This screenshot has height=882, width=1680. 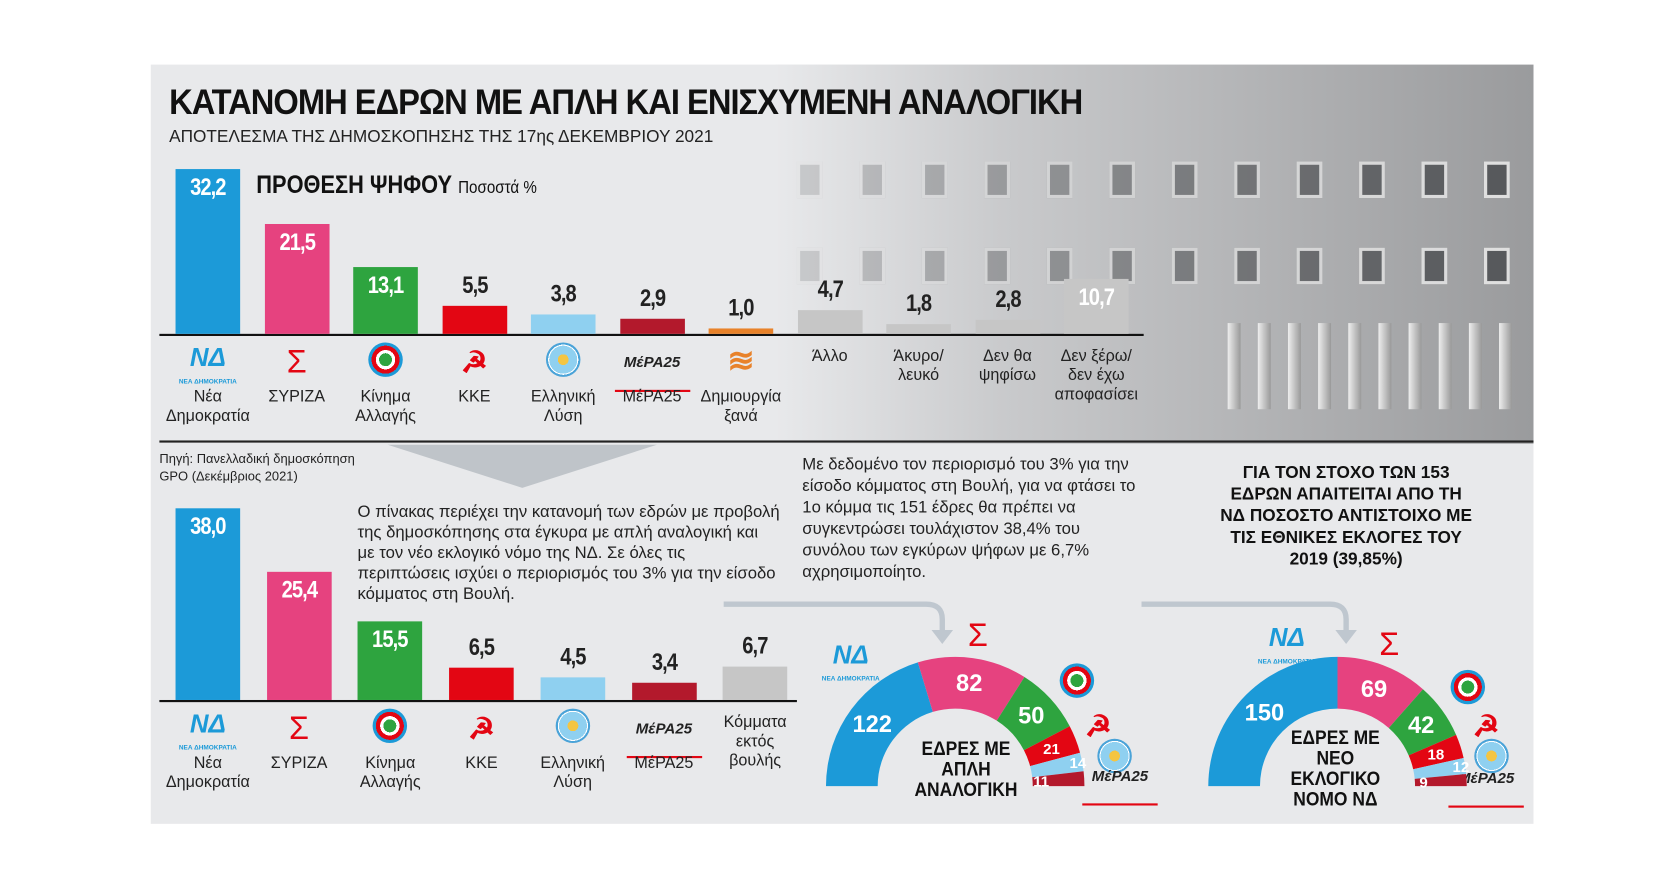 I want to click on category-label: Δεν ξέρω/ δεν έχω αποφασίσει, so click(x=1096, y=375).